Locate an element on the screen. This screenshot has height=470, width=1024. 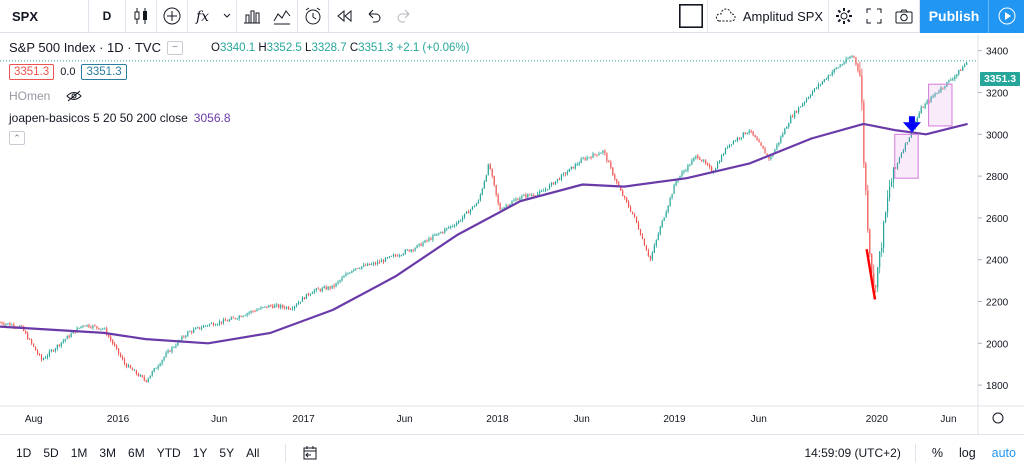
range-5d: 5D is located at coordinates (51, 452).